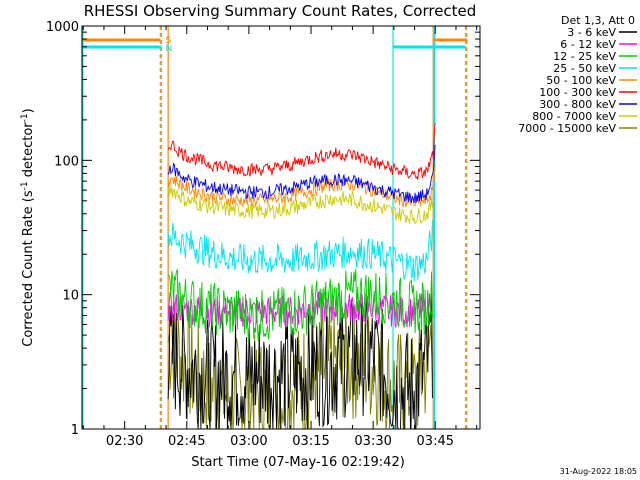 Image resolution: width=640 pixels, height=480 pixels. Describe the element at coordinates (598, 20) in the screenshot. I see `legend-header: Det 1,3, Att 0` at that location.